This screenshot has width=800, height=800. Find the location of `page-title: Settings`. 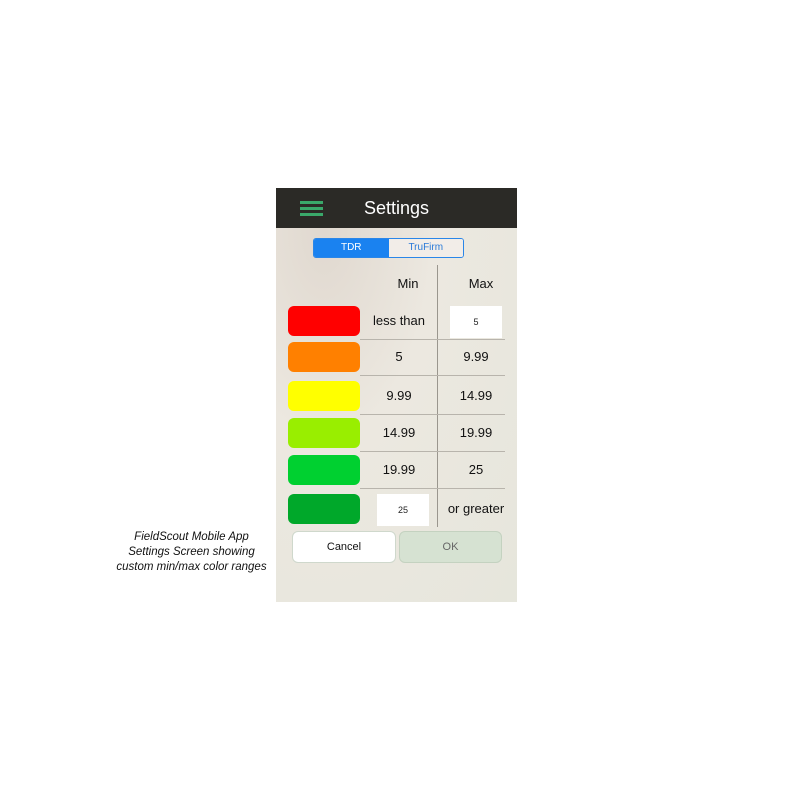

page-title: Settings is located at coordinates (396, 208).